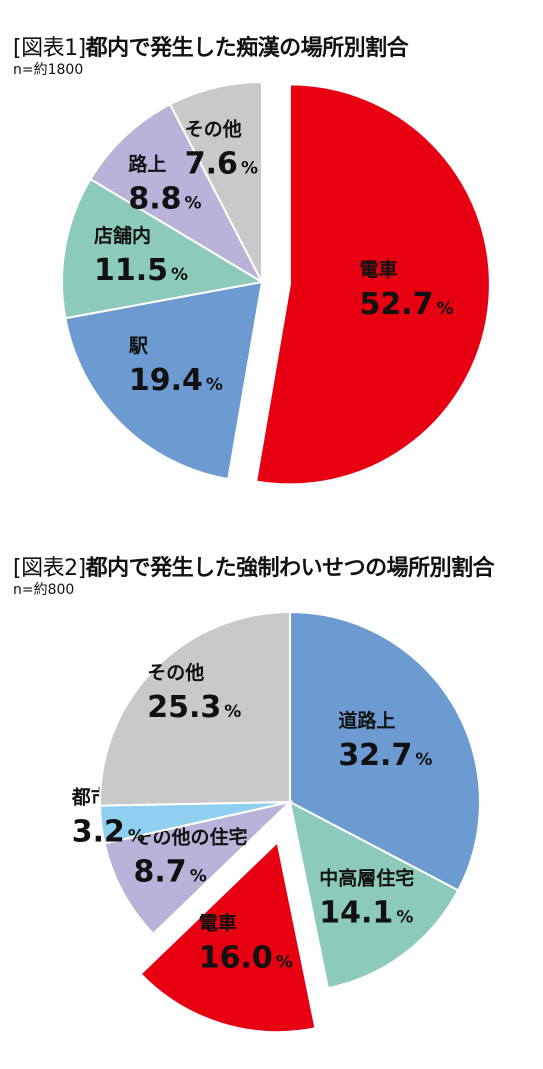 This screenshot has width=543, height=1069. I want to click on slice-value-1-5: 25.3%, so click(194, 707).